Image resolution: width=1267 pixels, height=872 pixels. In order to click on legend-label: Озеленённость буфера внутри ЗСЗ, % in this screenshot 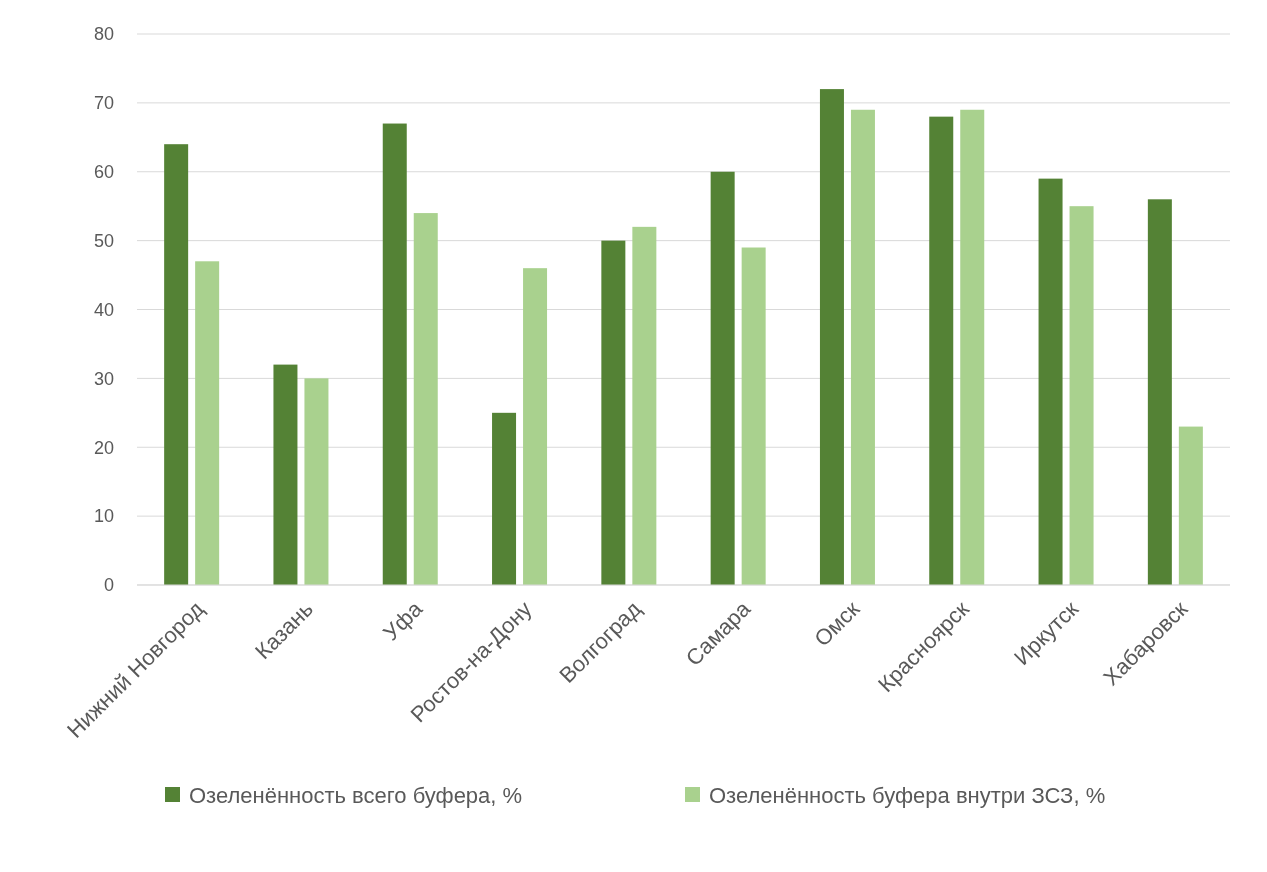, I will do `click(907, 795)`.